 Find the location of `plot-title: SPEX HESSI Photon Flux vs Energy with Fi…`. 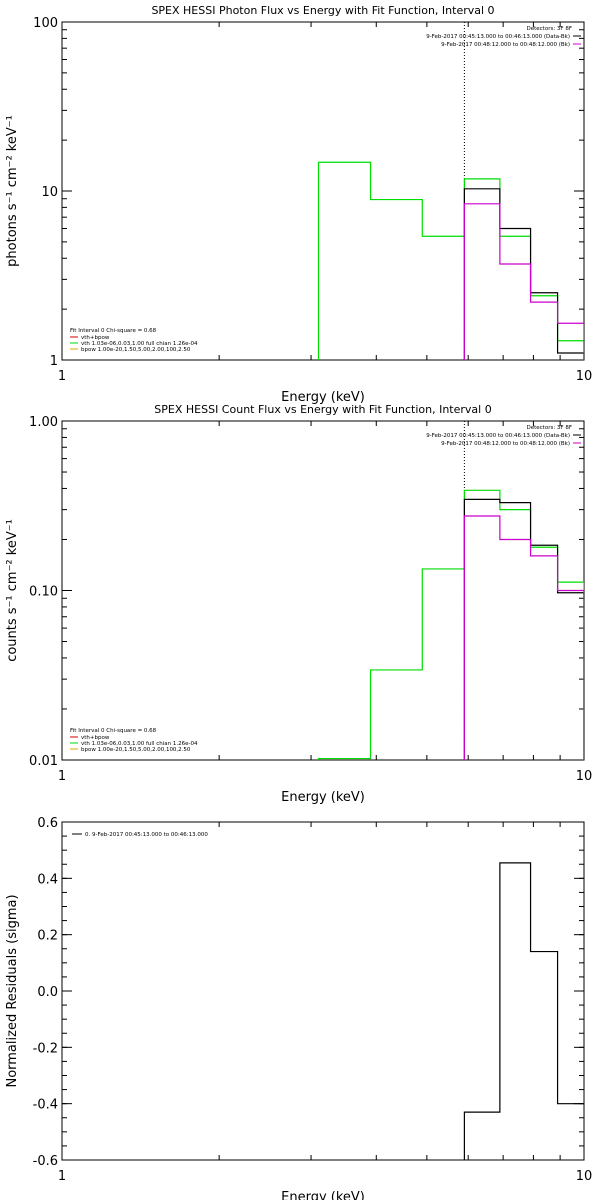

plot-title: SPEX HESSI Photon Flux vs Energy with Fi… is located at coordinates (322, 10).